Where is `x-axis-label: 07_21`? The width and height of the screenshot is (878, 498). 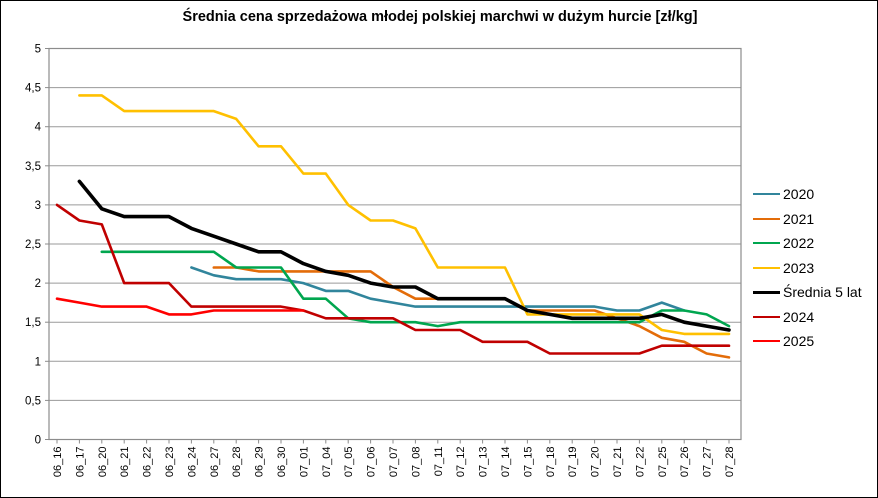 x-axis-label: 07_21 is located at coordinates (618, 462).